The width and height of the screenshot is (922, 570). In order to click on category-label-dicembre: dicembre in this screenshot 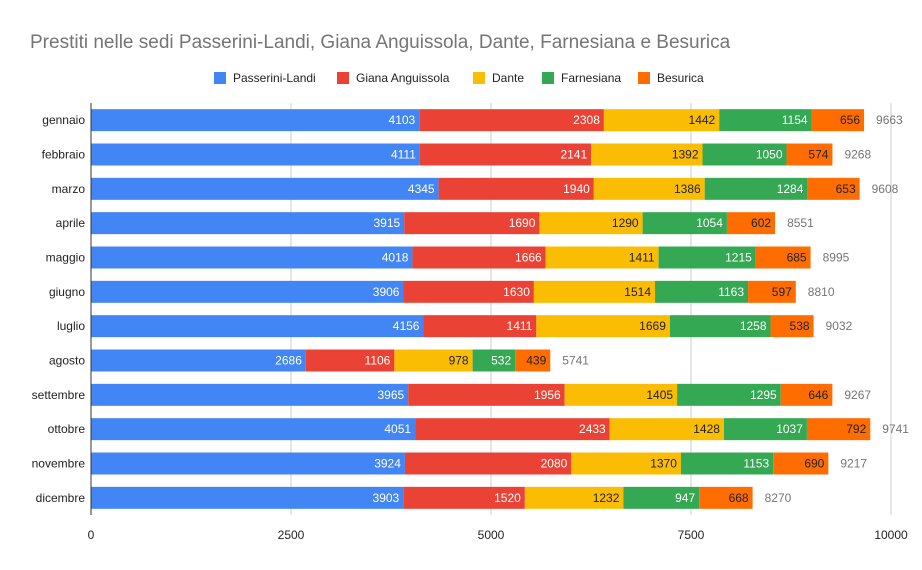, I will do `click(61, 498)`.